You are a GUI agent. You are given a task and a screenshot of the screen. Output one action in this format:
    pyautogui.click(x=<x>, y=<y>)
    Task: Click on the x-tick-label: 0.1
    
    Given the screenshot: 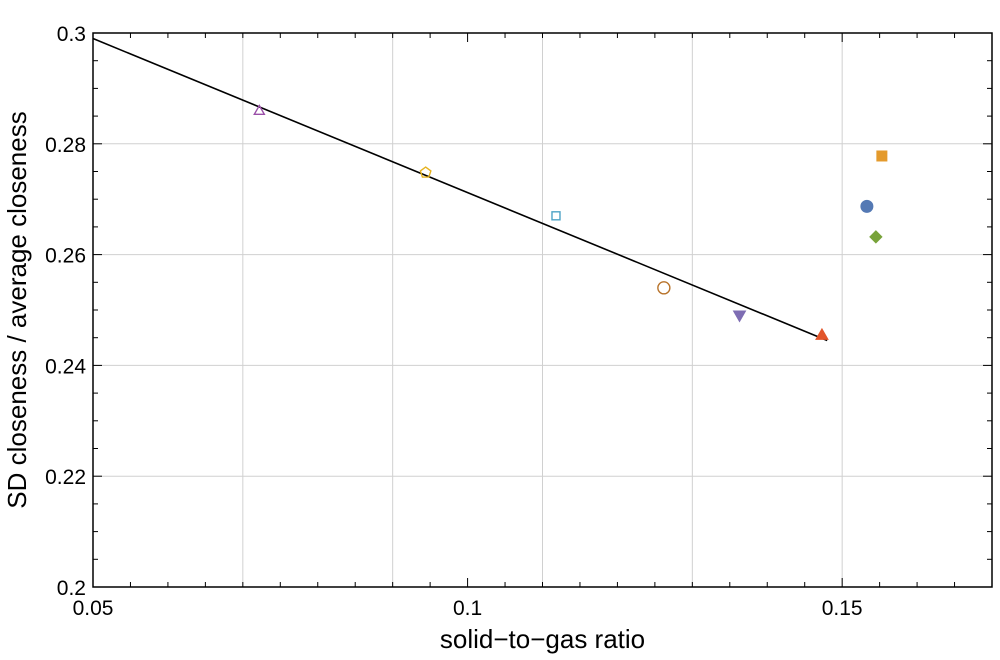 What is the action you would take?
    pyautogui.click(x=467, y=608)
    